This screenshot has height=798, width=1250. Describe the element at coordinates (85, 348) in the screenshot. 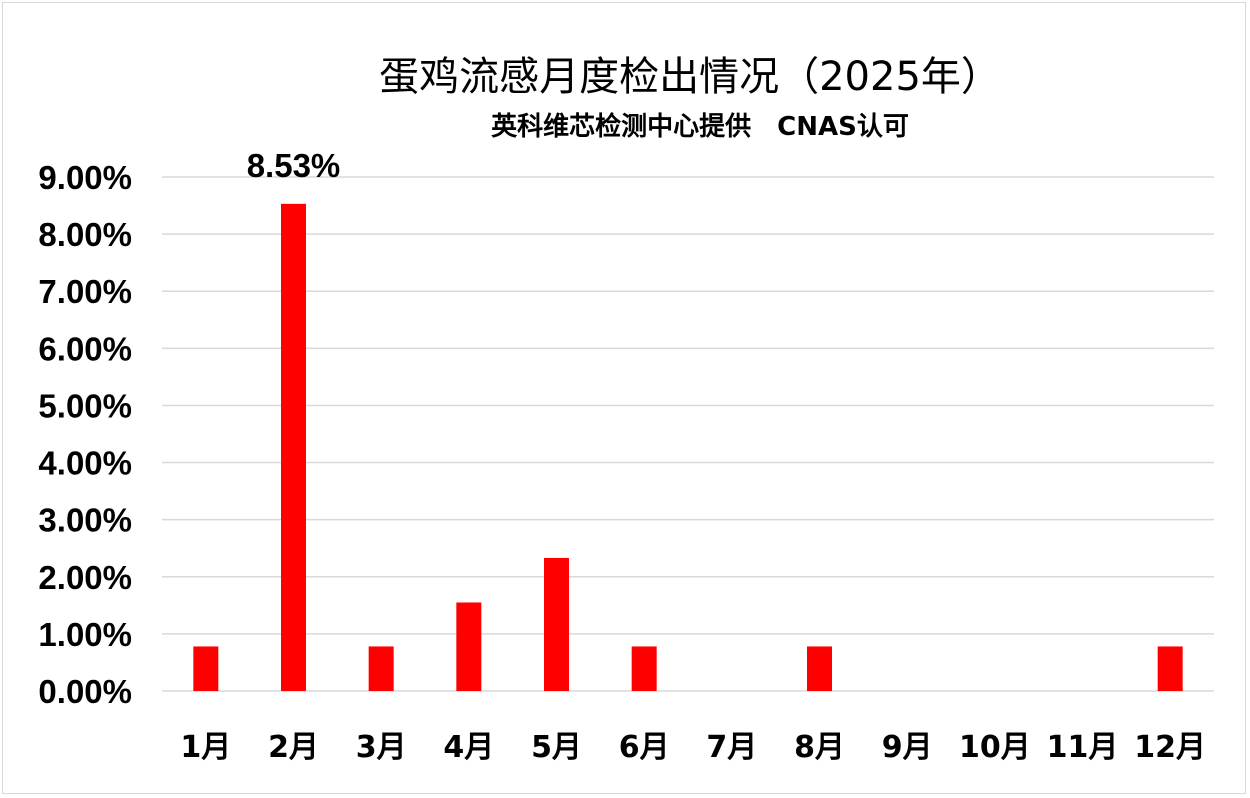

I see `y-tick-label: 6.00%` at that location.